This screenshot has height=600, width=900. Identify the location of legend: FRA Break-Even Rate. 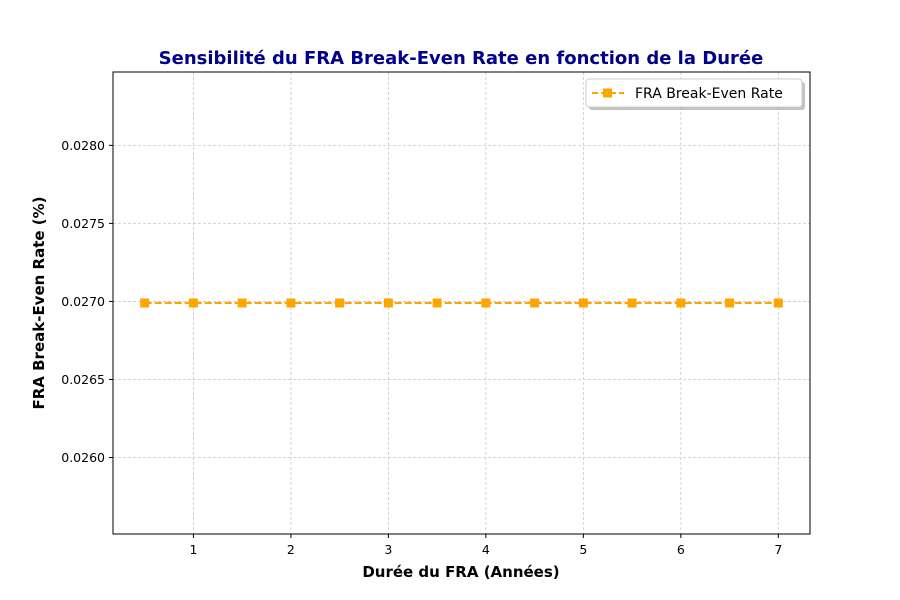
(695, 94).